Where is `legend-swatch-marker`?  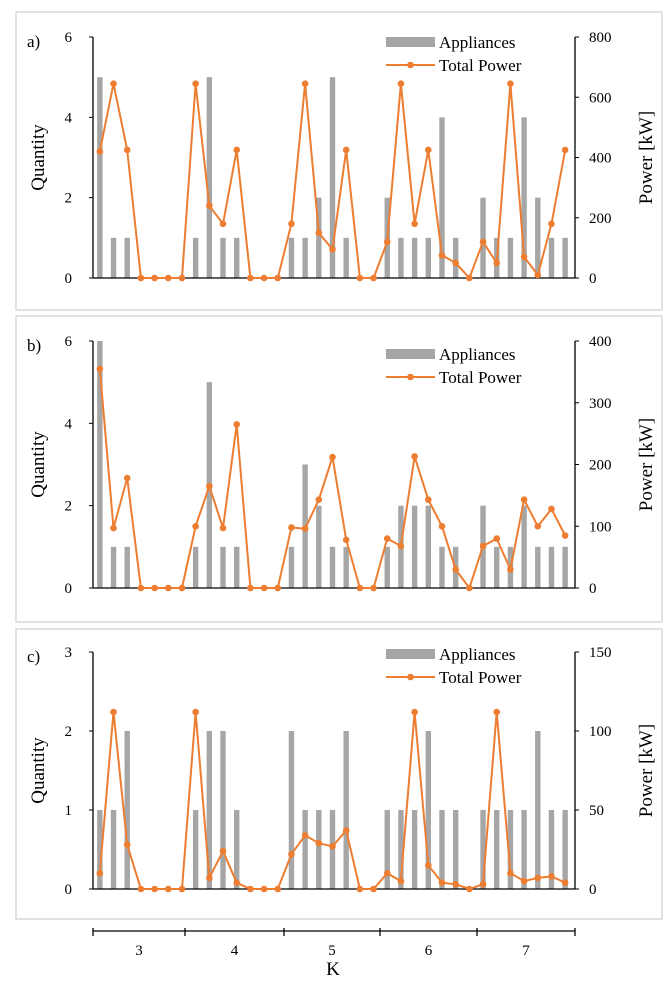 legend-swatch-marker is located at coordinates (410, 65).